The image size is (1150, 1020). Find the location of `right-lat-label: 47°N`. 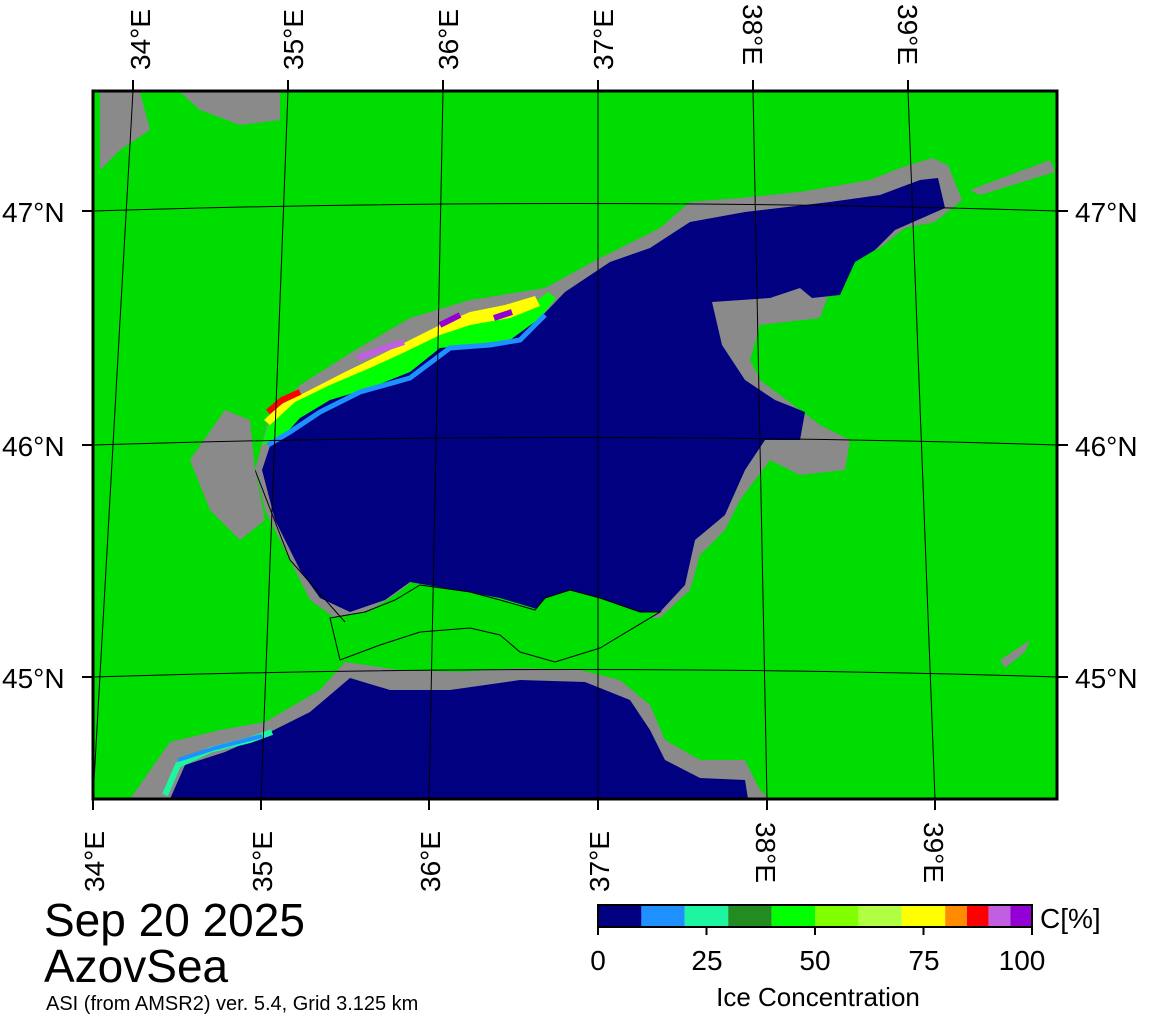

right-lat-label: 47°N is located at coordinates (1106, 212).